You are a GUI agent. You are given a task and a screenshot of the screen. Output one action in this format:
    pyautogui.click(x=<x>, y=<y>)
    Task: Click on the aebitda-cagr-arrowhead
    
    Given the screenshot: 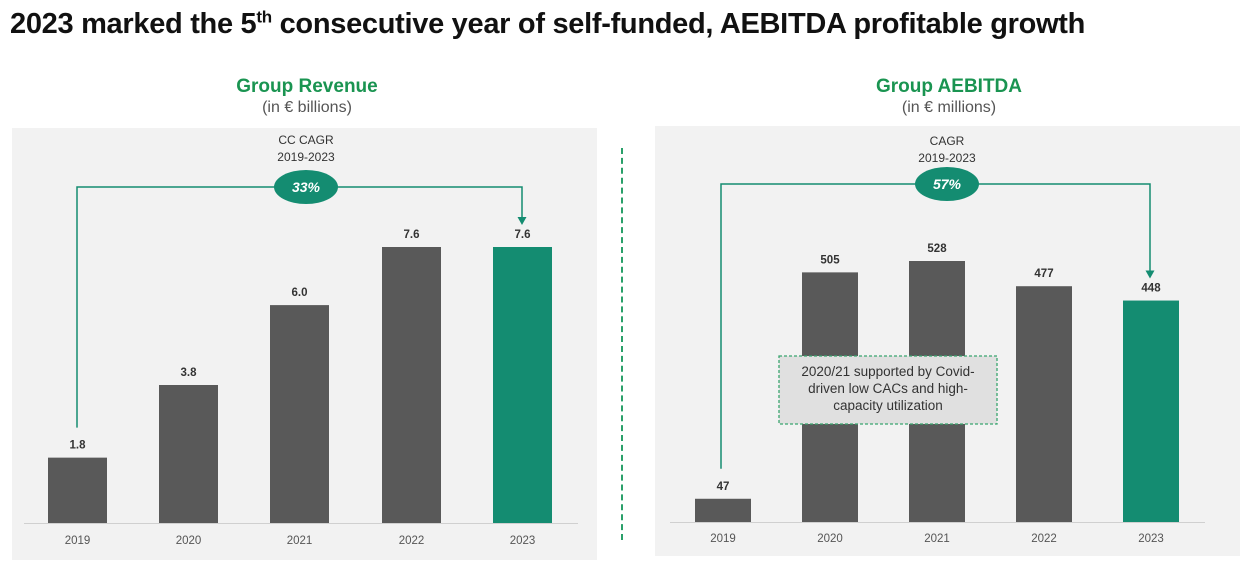 What is the action you would take?
    pyautogui.click(x=1150, y=274)
    